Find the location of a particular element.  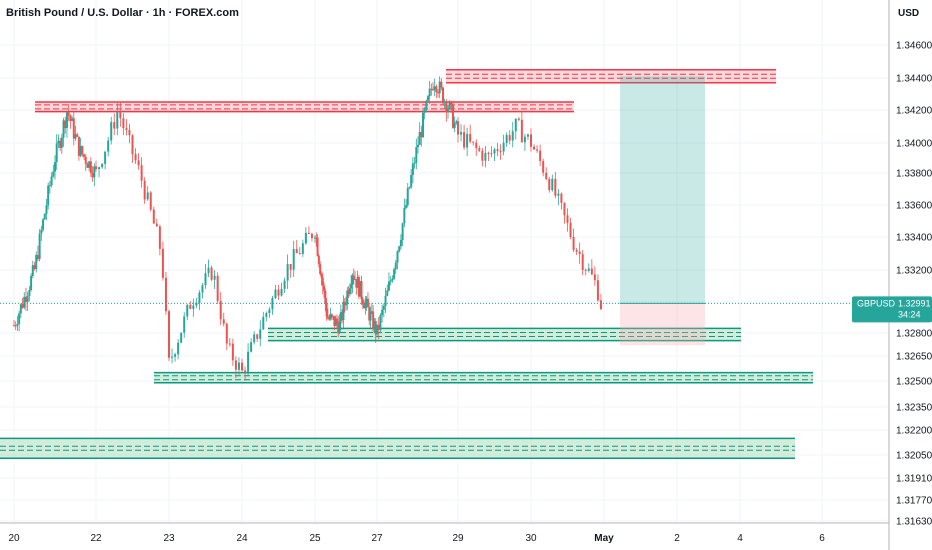

price-axis is located at coordinates (910, 275).